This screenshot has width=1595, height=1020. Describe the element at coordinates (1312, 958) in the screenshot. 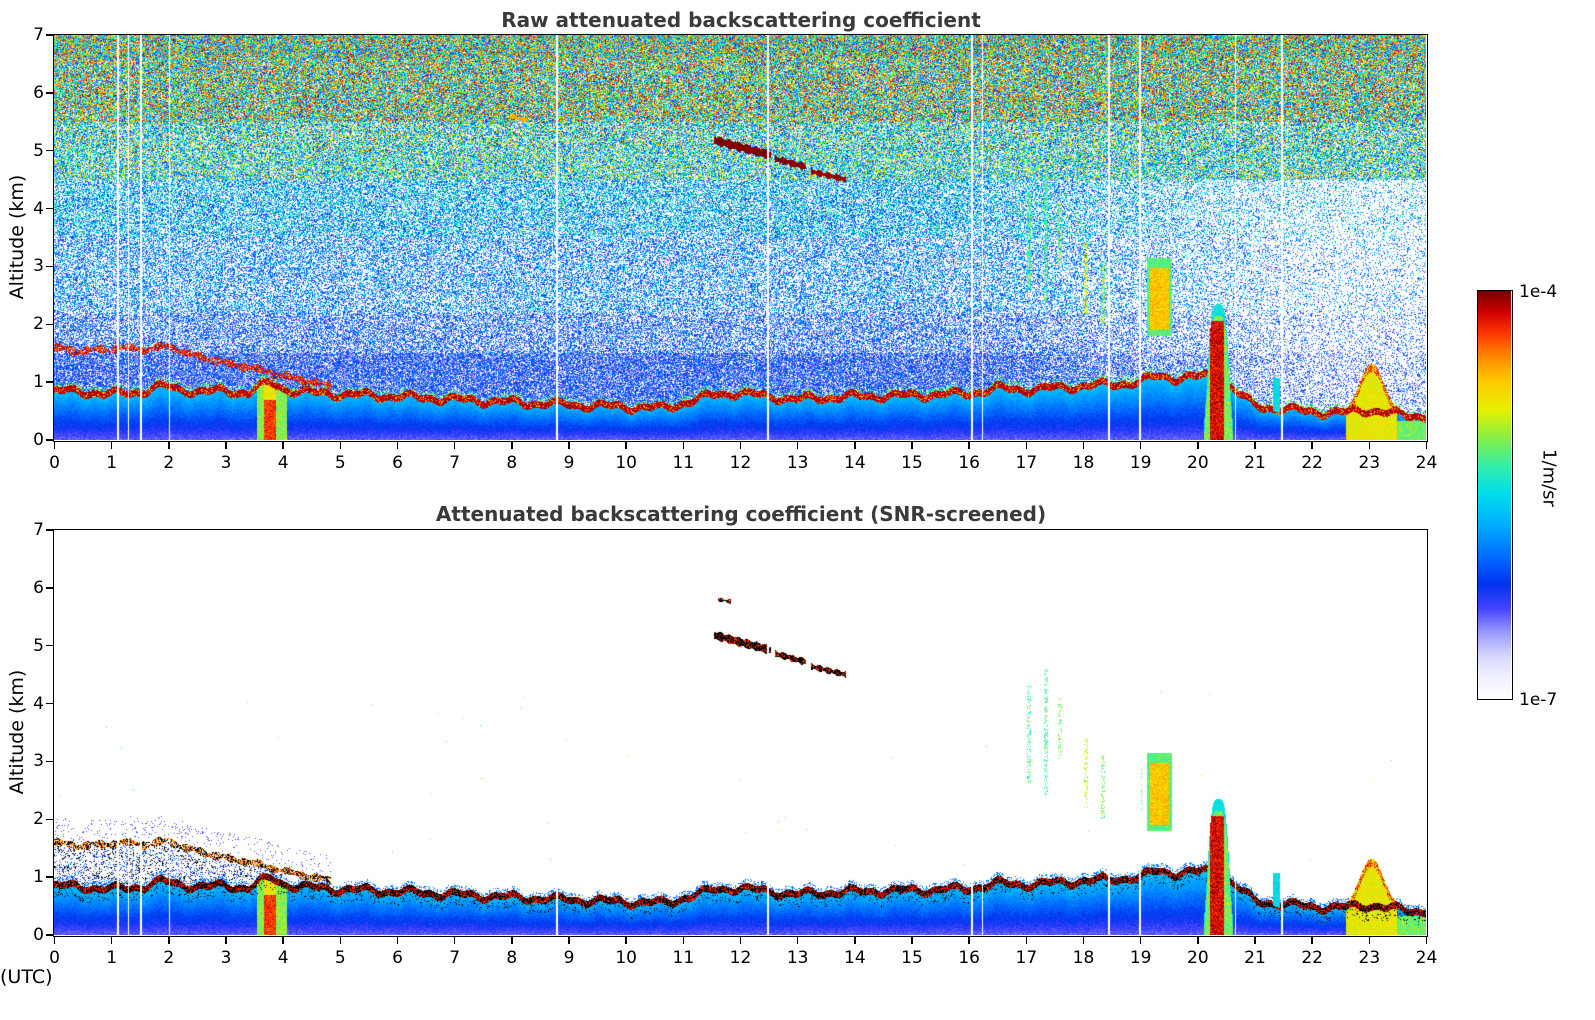

I see `x-tick-label: 22` at that location.